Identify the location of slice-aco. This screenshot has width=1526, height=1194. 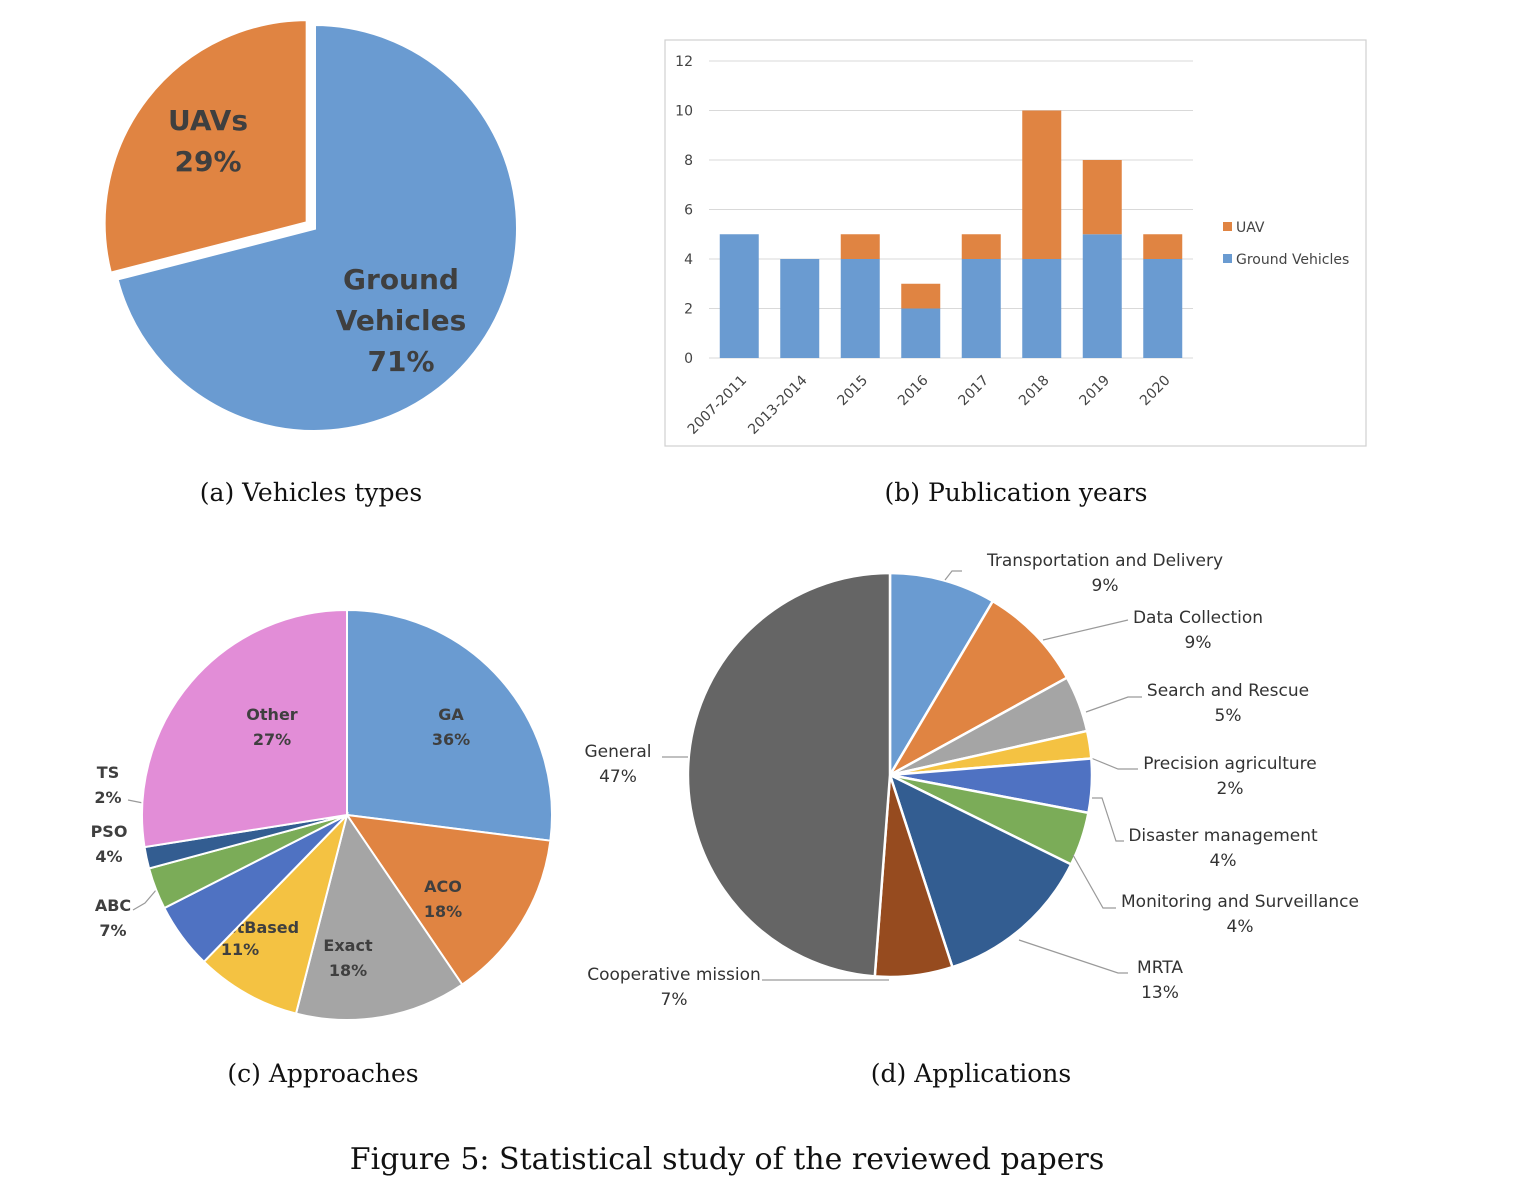
(448, 899).